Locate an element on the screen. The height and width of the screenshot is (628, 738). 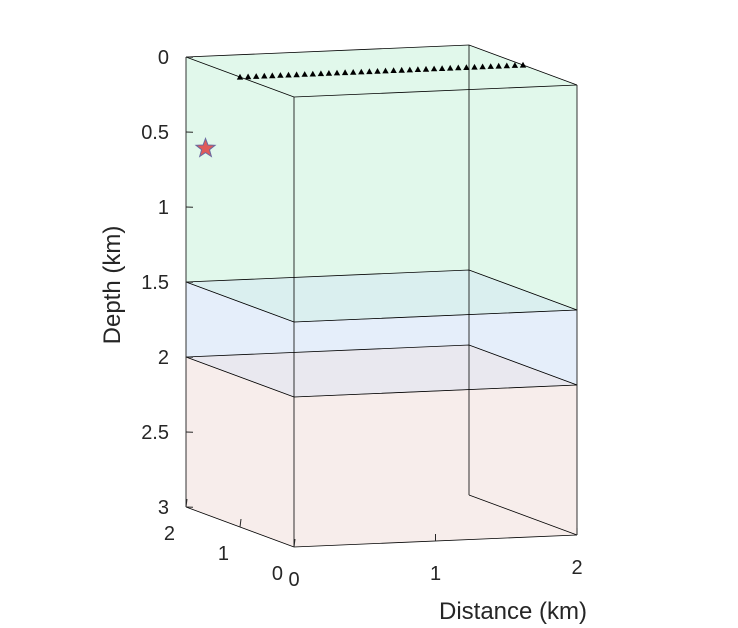
receiver-array is located at coordinates (381, 70).